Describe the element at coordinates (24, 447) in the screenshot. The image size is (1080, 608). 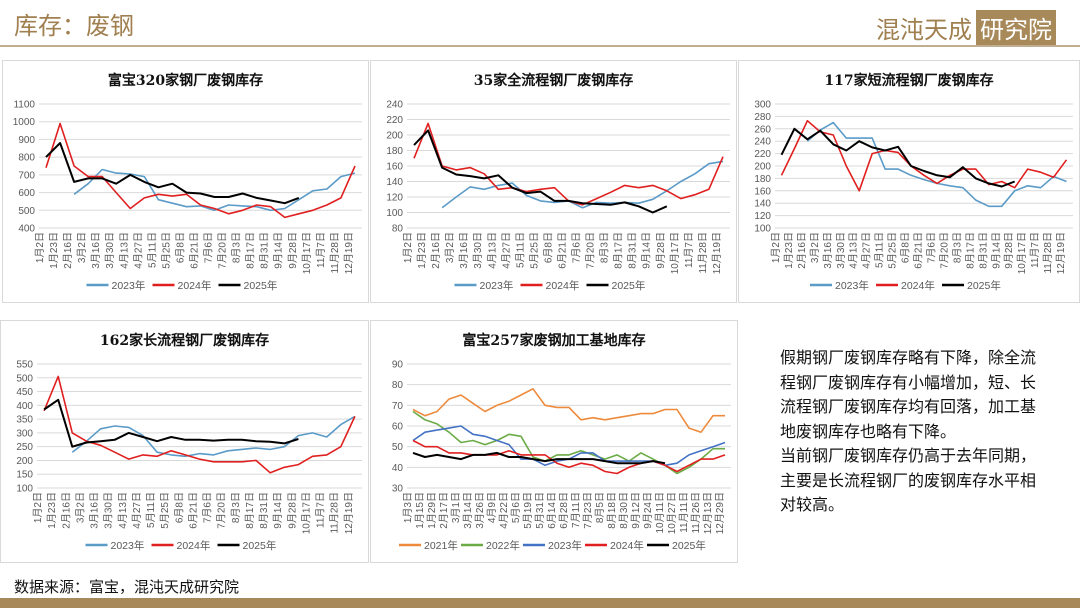
I see `y-tick-label: 250` at that location.